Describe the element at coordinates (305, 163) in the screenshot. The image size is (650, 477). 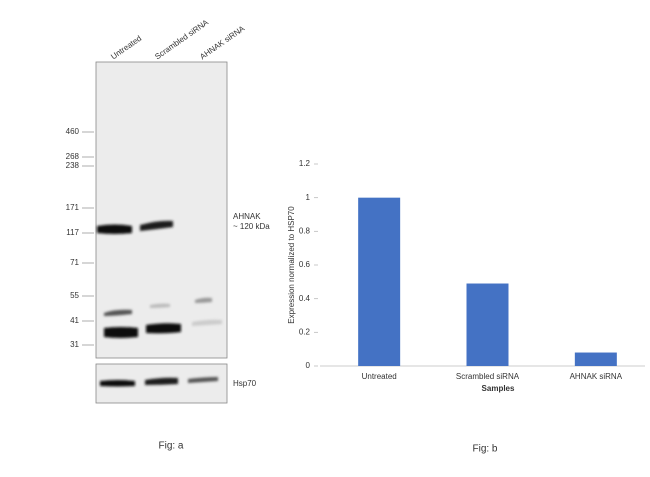
I see `y-tick-label: 1.2` at that location.